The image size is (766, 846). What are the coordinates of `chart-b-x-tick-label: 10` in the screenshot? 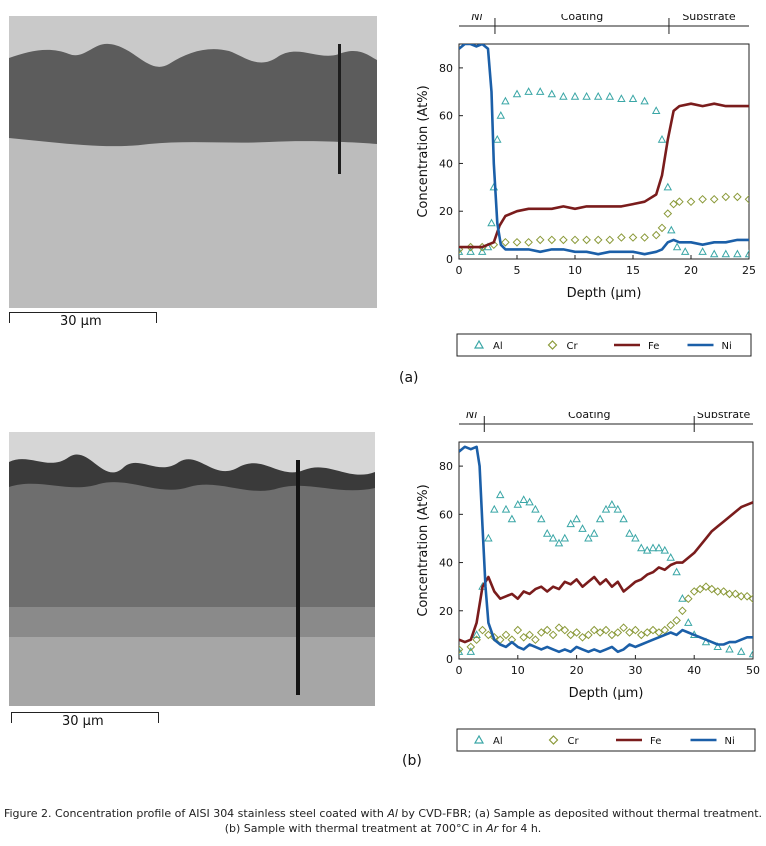 It's located at (518, 670).